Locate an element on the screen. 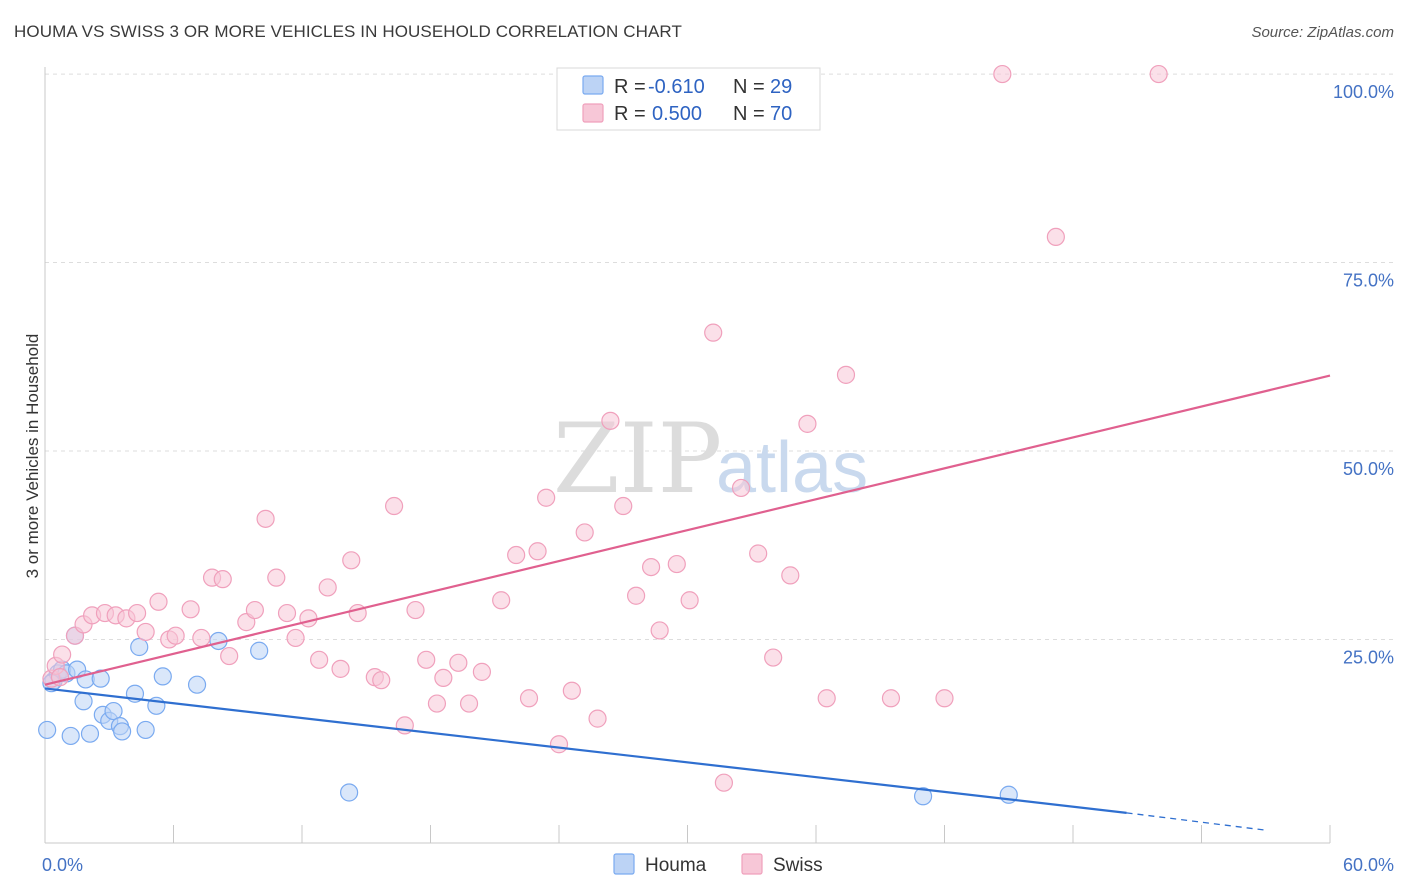 Image resolution: width=1406 pixels, height=892 pixels. legend-houma-r-value: -0.610 is located at coordinates (676, 87).